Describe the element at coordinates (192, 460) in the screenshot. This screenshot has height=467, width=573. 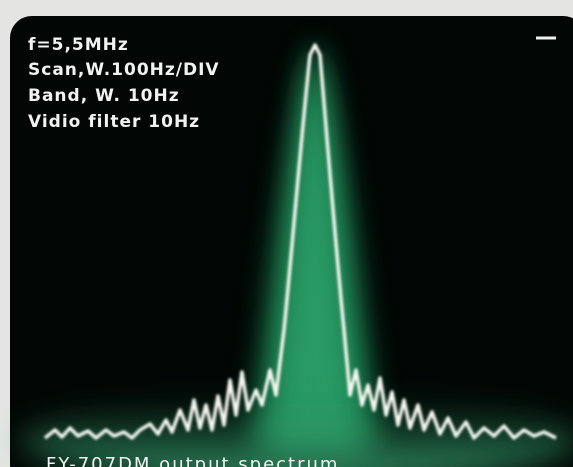
I see `caption: FY-707DM output spectrum` at that location.